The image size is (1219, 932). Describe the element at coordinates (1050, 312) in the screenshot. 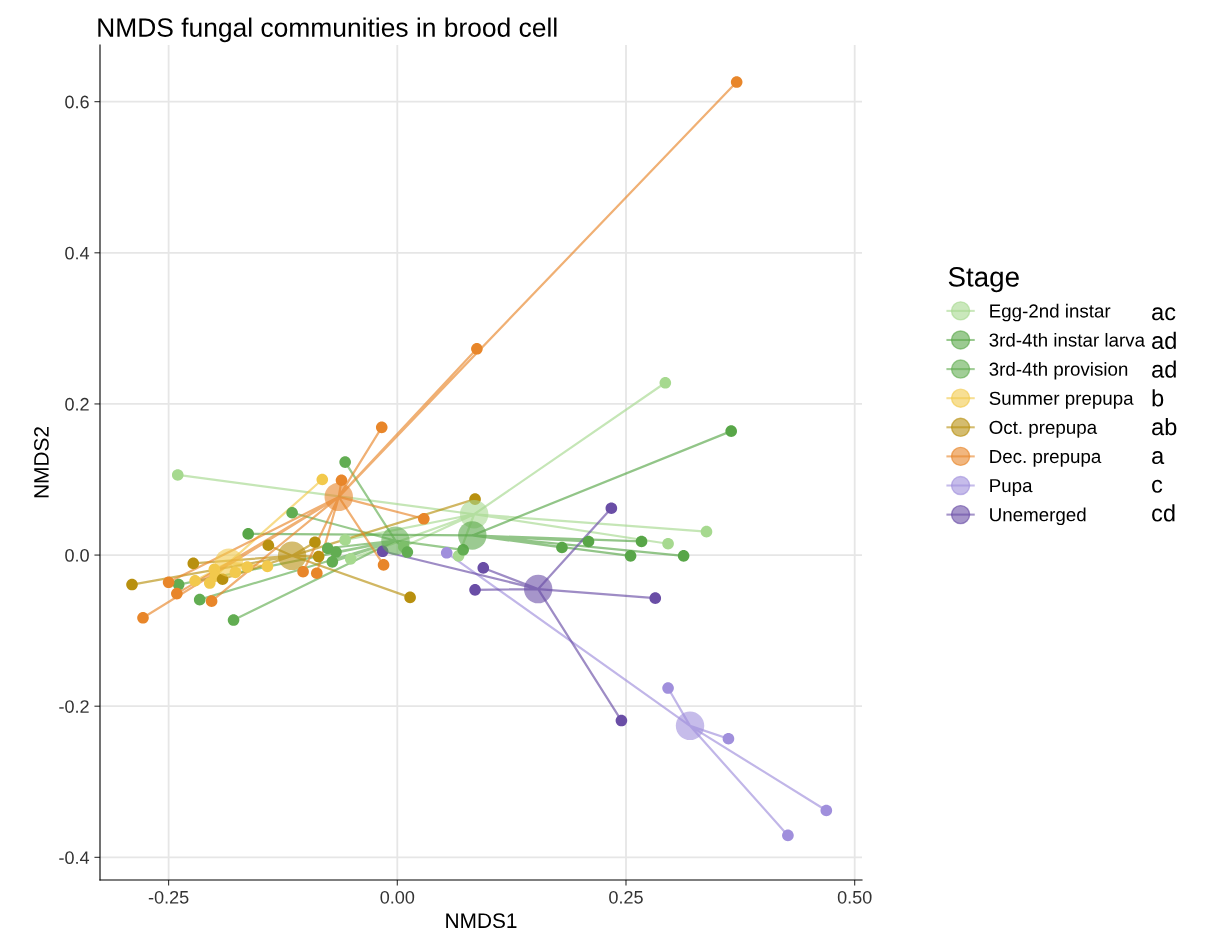

I see `legend-label: Egg-2nd instar` at that location.